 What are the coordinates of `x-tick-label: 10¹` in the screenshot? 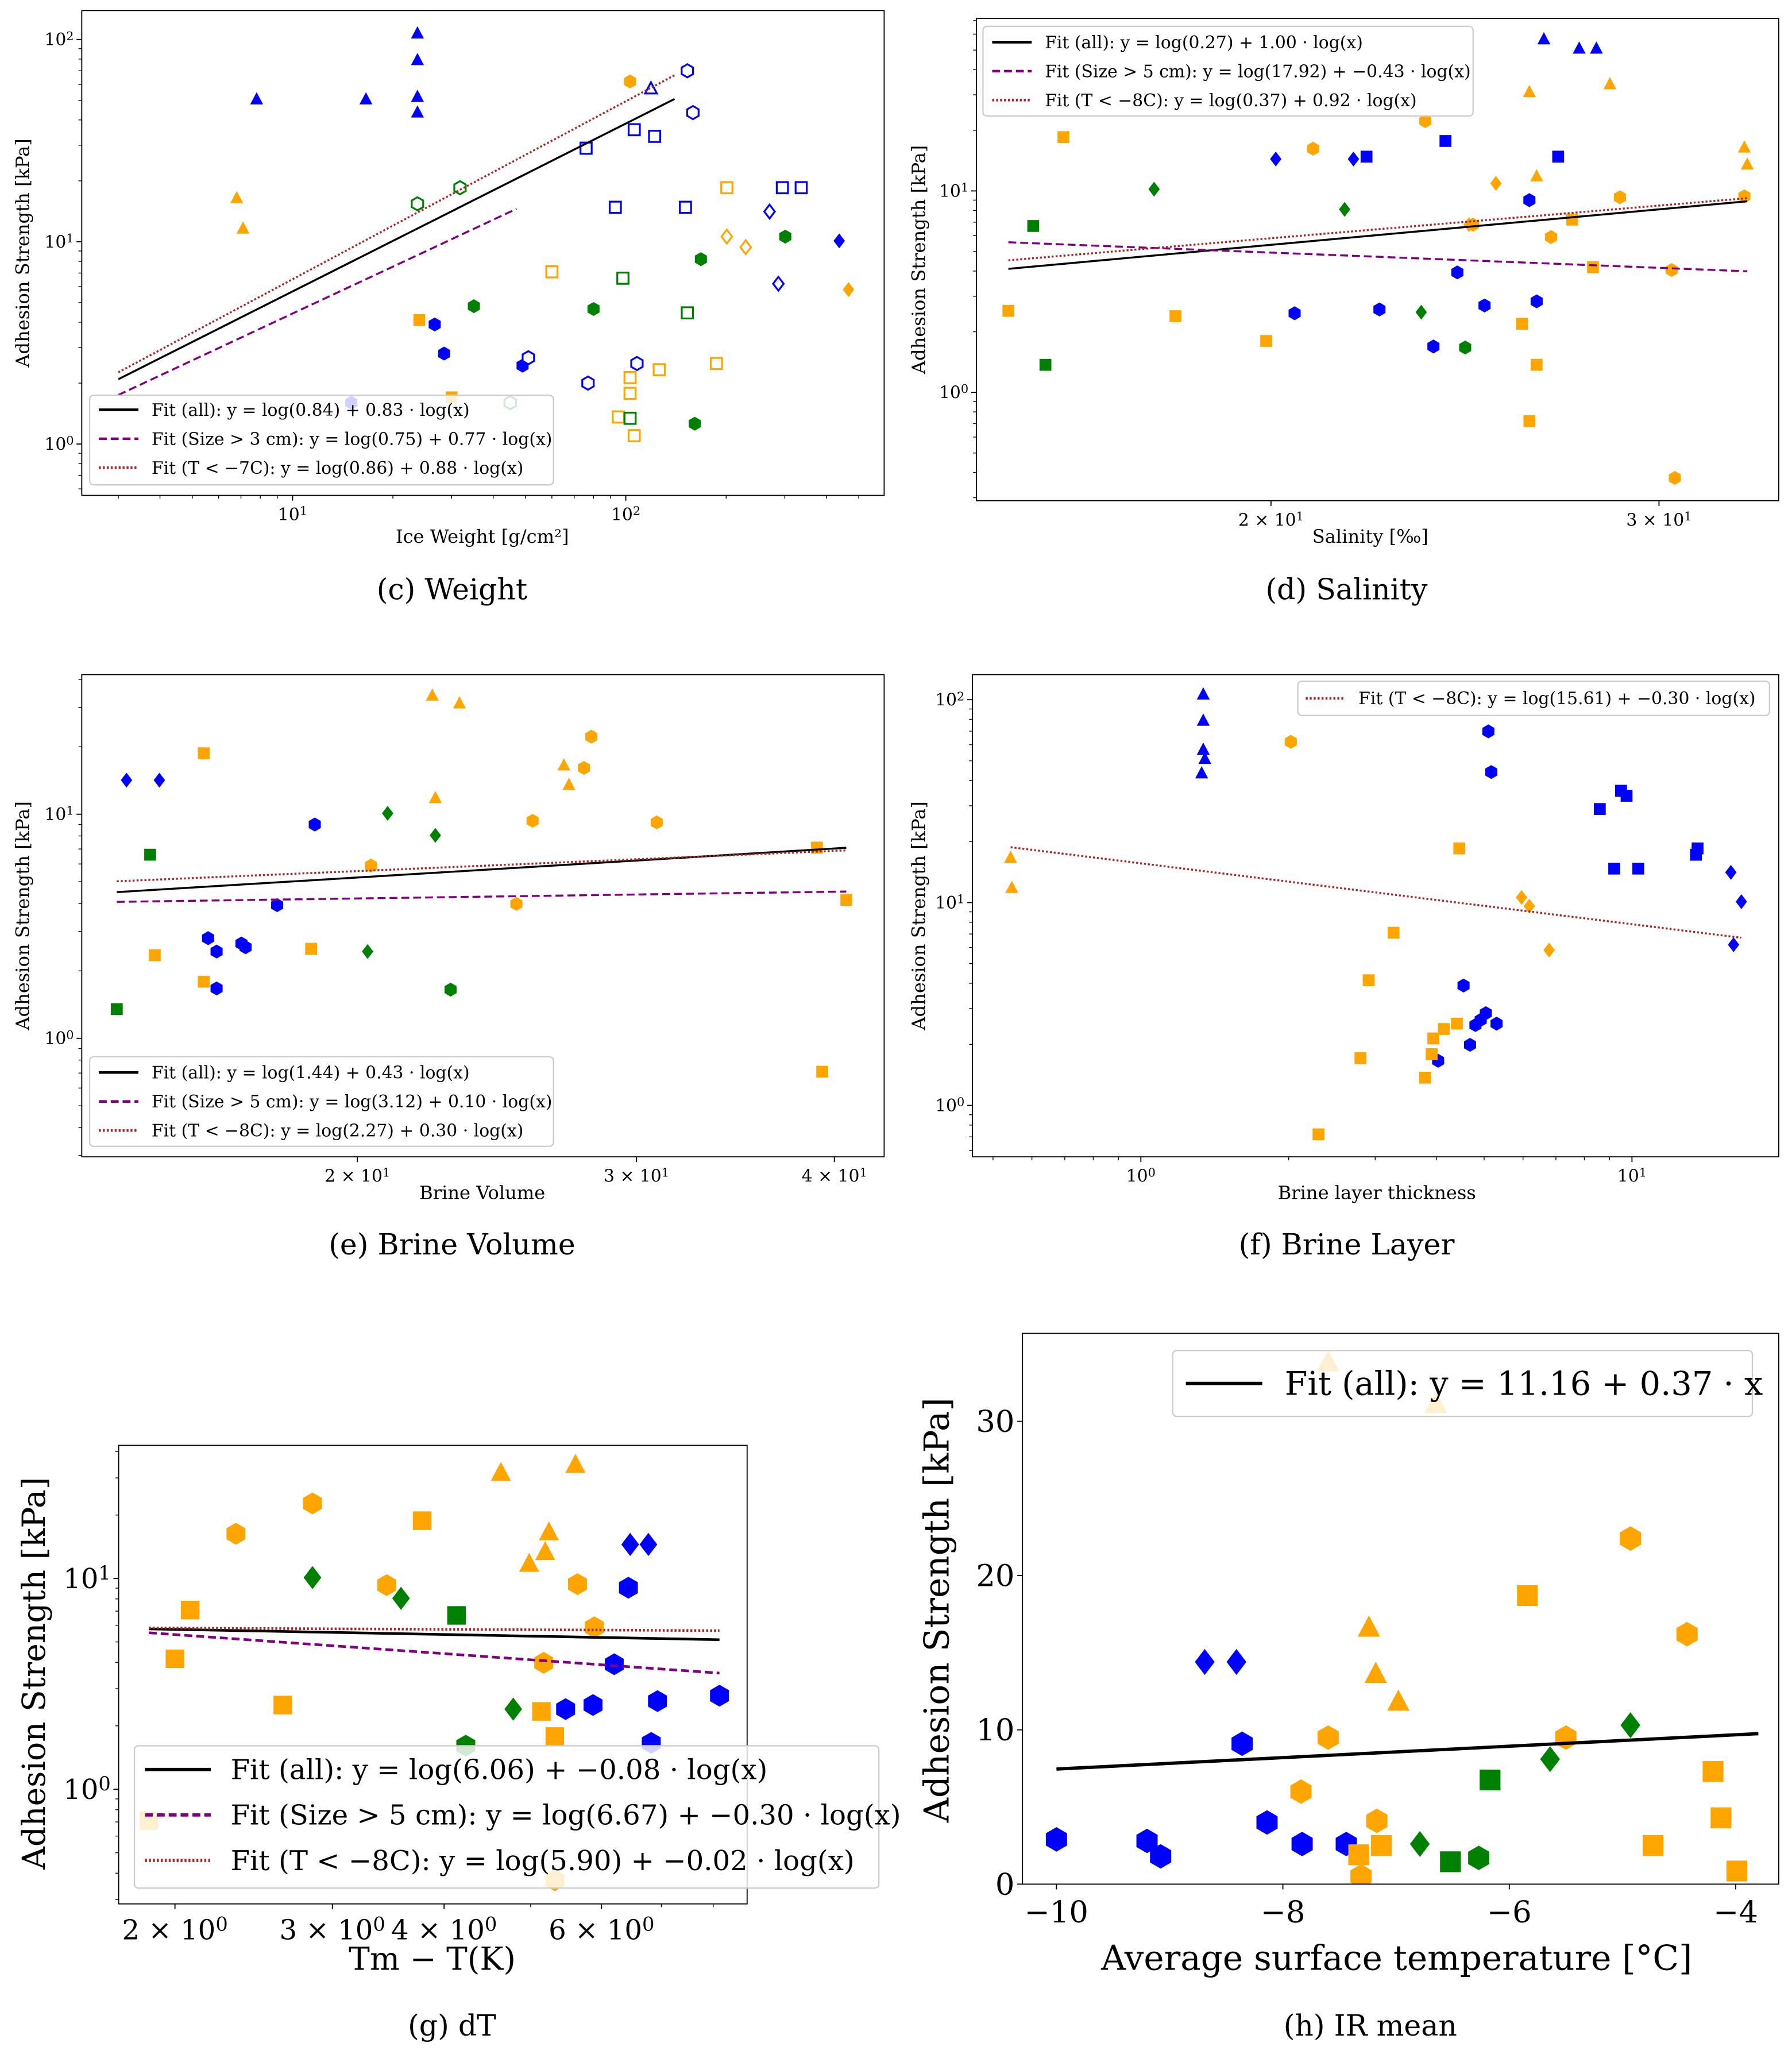 It's located at (292, 514).